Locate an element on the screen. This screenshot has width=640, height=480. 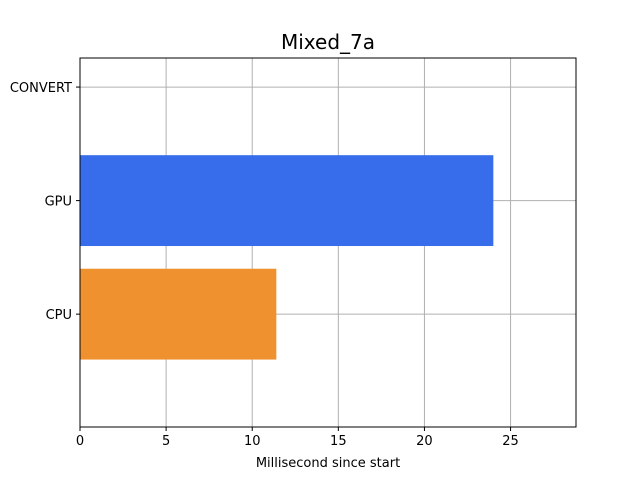
y-tick-label-cpu: CPU is located at coordinates (59, 315).